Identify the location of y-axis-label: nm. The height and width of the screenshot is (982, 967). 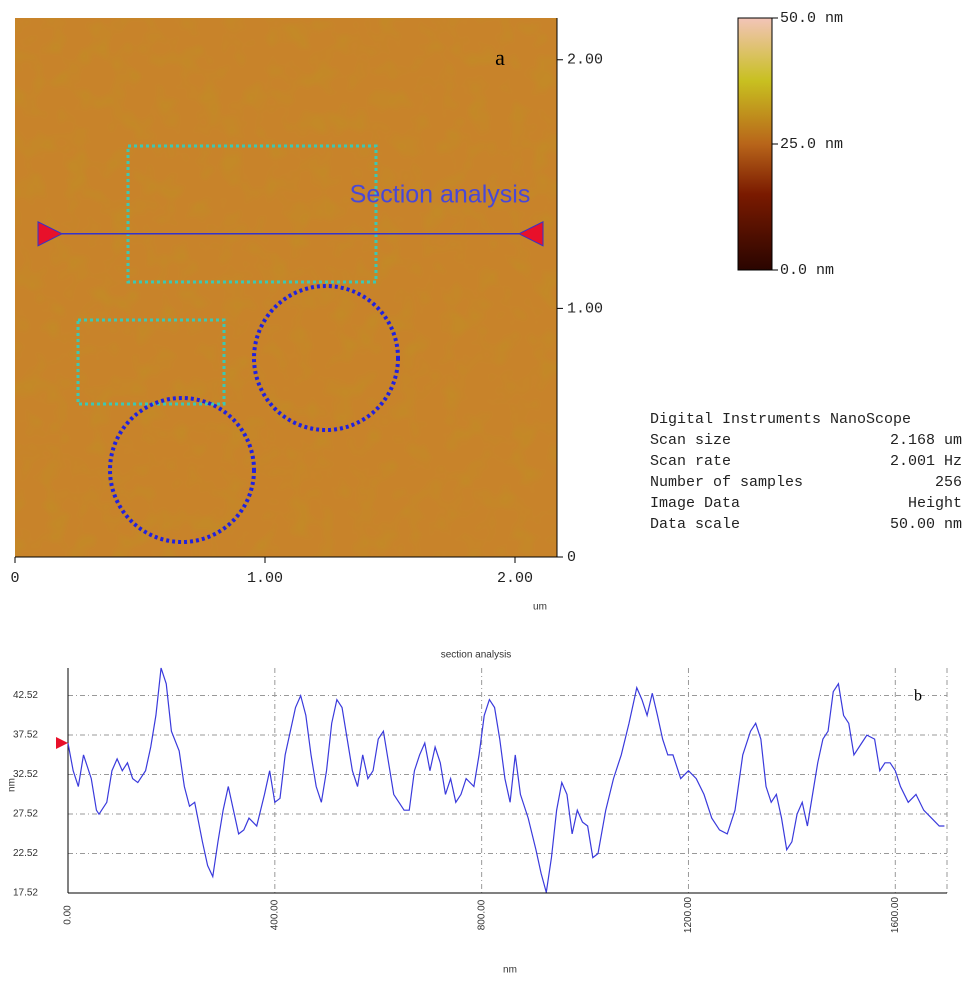
(12, 785).